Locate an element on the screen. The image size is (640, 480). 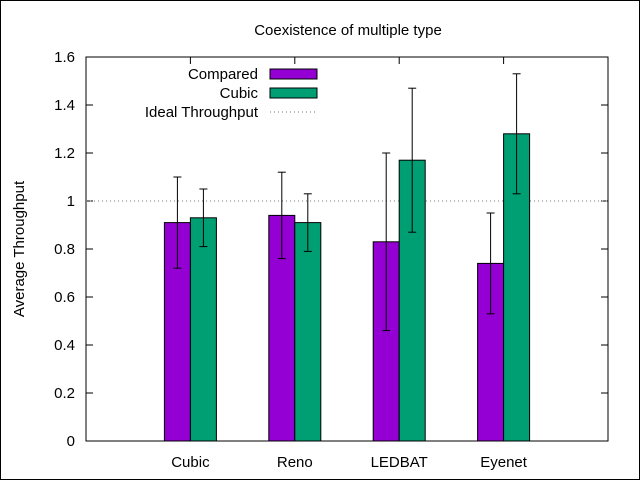
x-tick-label: Reno is located at coordinates (295, 462).